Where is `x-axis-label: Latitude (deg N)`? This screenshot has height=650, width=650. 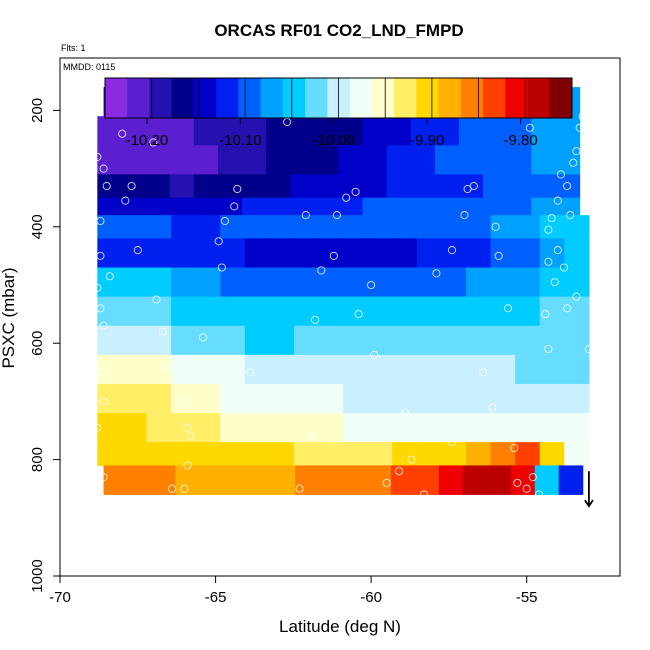 x-axis-label: Latitude (deg N) is located at coordinates (340, 626).